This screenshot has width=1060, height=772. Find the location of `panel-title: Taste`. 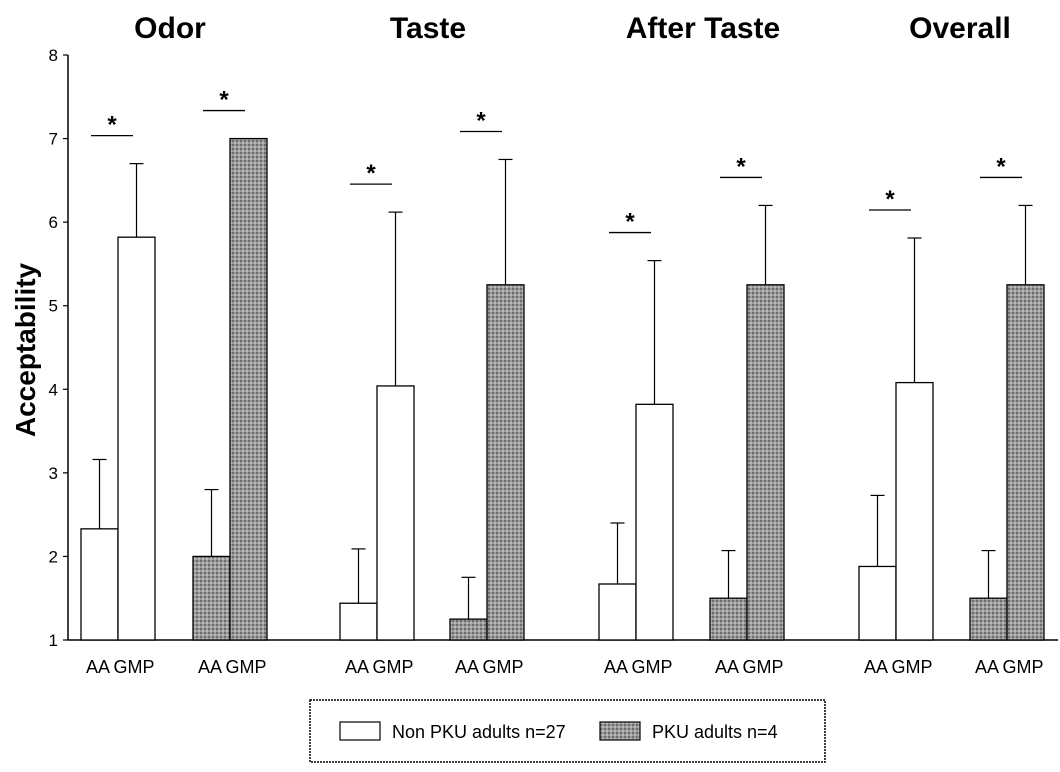

panel-title: Taste is located at coordinates (428, 28).